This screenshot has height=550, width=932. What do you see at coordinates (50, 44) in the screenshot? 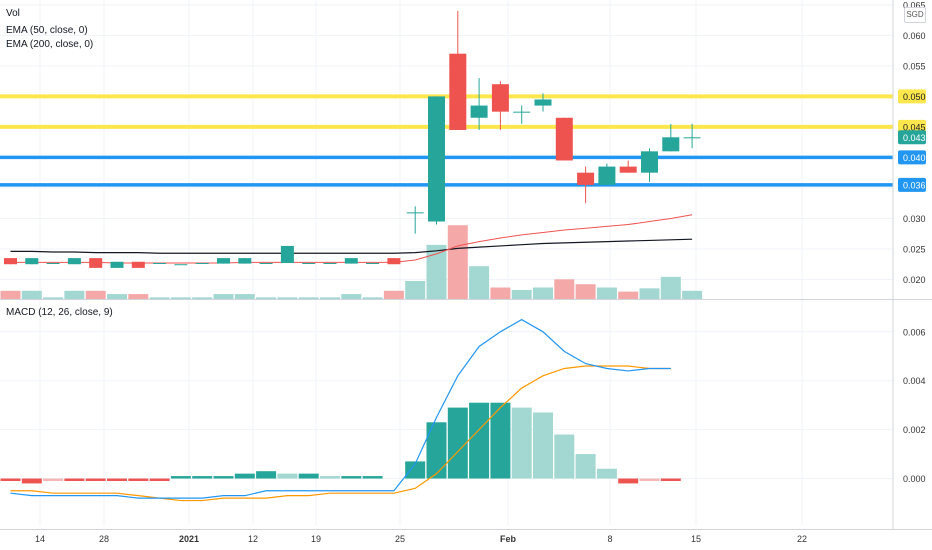
I see `legend-ema200: EMA (200, close, 0)` at bounding box center [50, 44].